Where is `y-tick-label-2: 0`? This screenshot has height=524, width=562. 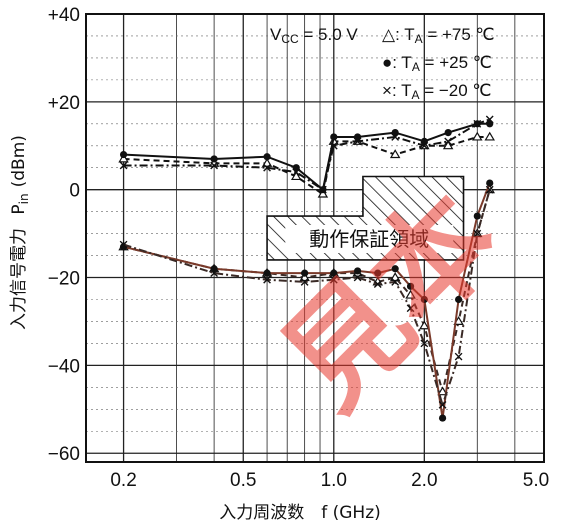
y-tick-label-2: 0 is located at coordinates (74, 191).